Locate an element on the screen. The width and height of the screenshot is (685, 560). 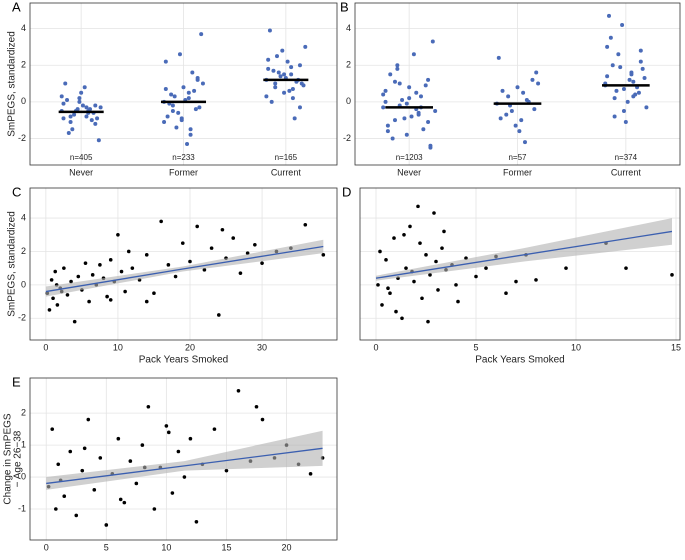
y-tick-label: 0 is located at coordinates (23, 101).